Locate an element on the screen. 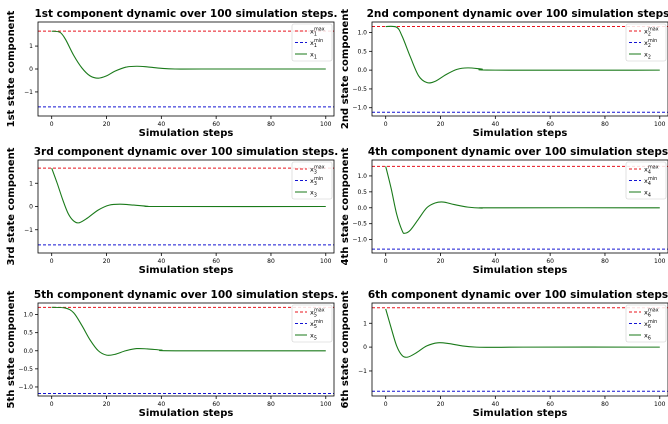 This screenshot has width=668, height=424. legend-entry: x3 is located at coordinates (313, 194).